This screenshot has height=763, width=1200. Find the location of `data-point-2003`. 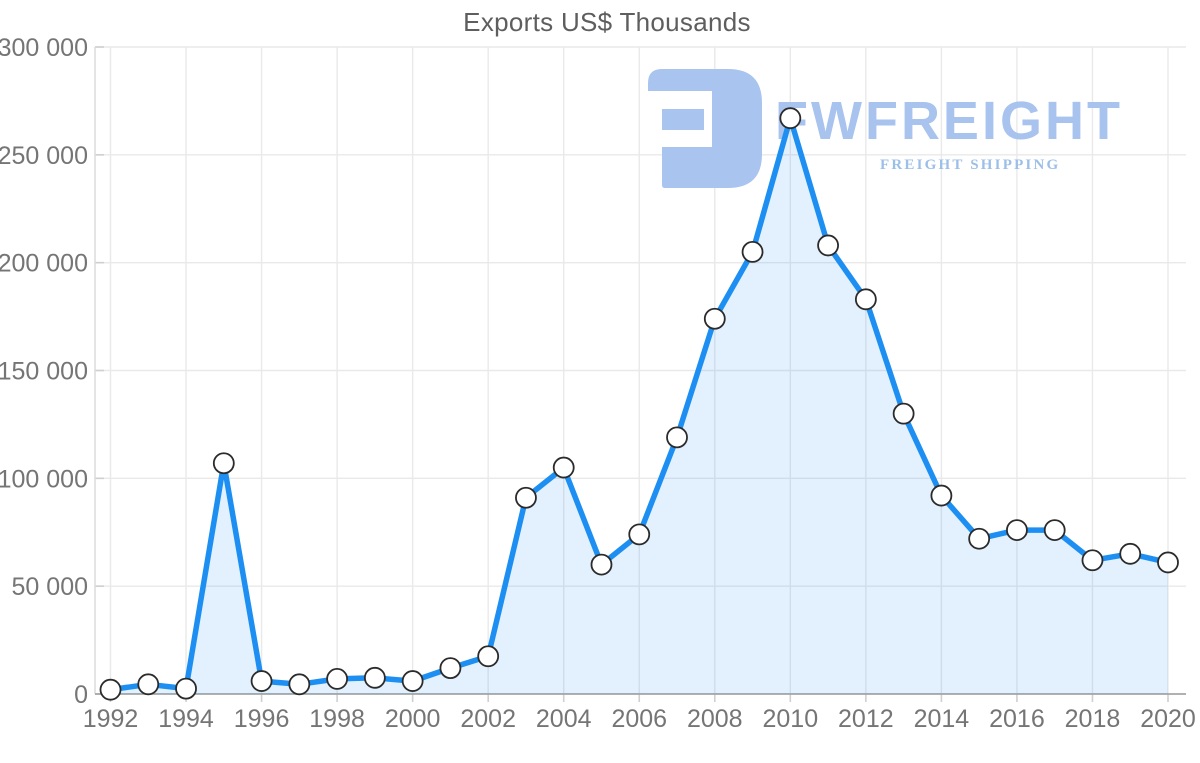

data-point-2003 is located at coordinates (526, 497).